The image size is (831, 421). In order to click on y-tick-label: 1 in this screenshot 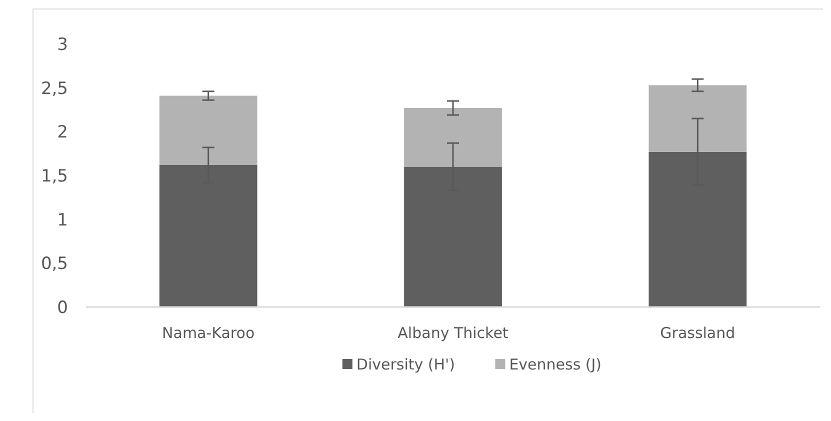, I will do `click(62, 220)`.